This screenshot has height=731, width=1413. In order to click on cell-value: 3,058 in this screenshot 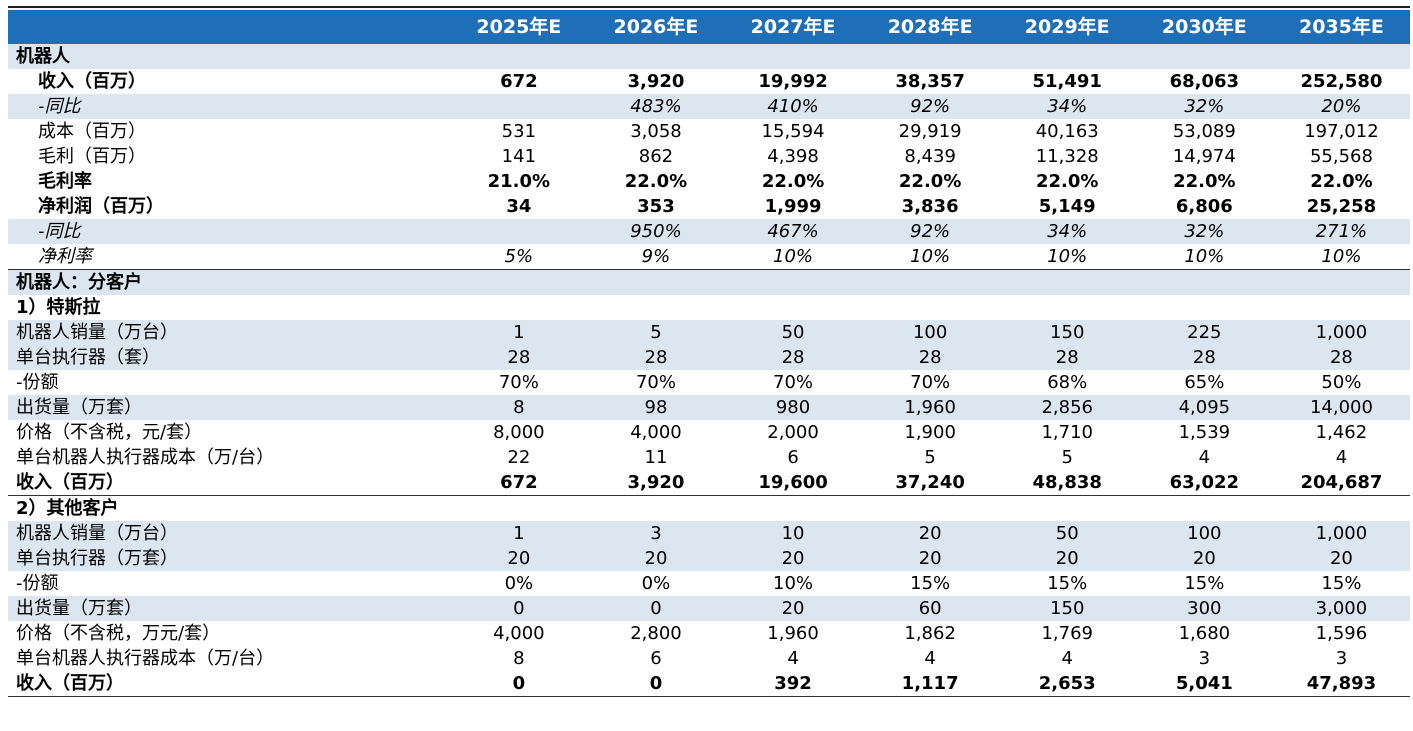, I will do `click(656, 131)`.